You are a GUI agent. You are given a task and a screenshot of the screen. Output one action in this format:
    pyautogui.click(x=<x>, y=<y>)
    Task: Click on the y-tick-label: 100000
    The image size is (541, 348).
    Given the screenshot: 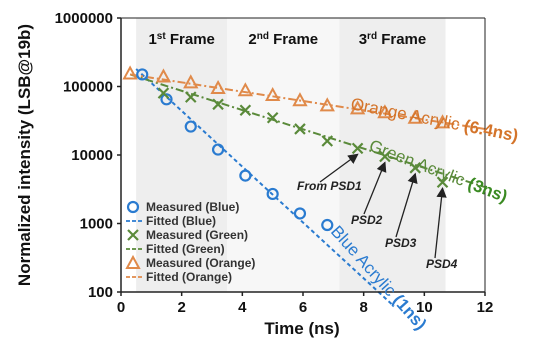 What is the action you would take?
    pyautogui.click(x=88, y=87)
    